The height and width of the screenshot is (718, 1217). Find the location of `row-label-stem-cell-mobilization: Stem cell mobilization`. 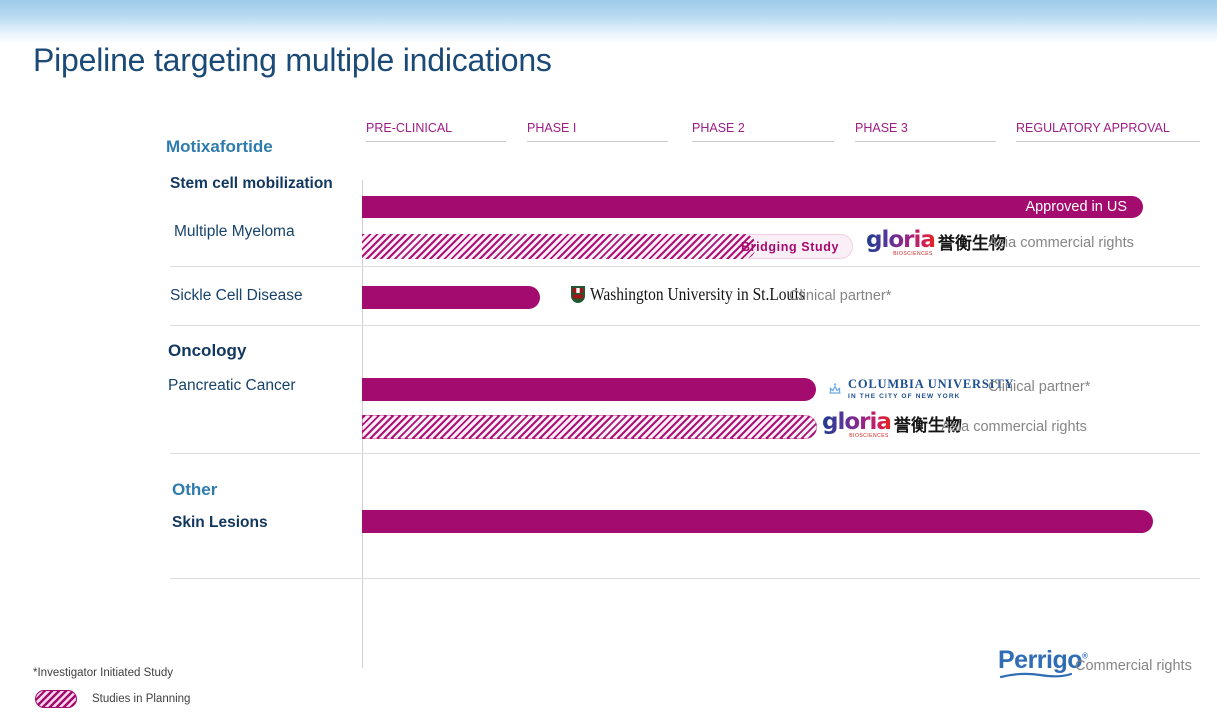

row-label-stem-cell-mobilization: Stem cell mobilization is located at coordinates (251, 183).